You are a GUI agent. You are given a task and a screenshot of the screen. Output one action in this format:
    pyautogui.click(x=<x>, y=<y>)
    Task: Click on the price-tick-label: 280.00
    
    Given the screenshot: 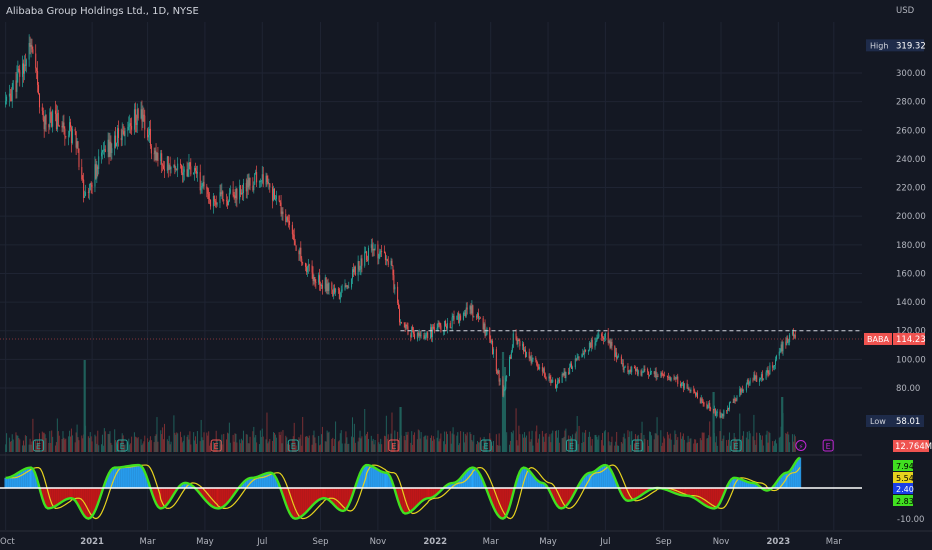 What is the action you would take?
    pyautogui.click(x=911, y=103)
    